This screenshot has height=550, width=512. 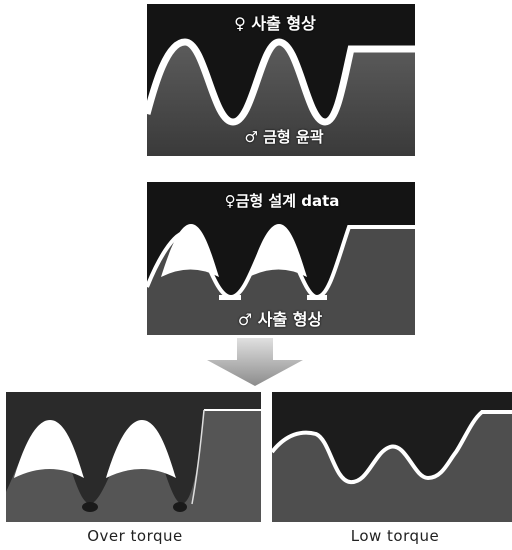 I want to click on mold-contour-label: ♂ 금형 윤곽, so click(x=284, y=137).